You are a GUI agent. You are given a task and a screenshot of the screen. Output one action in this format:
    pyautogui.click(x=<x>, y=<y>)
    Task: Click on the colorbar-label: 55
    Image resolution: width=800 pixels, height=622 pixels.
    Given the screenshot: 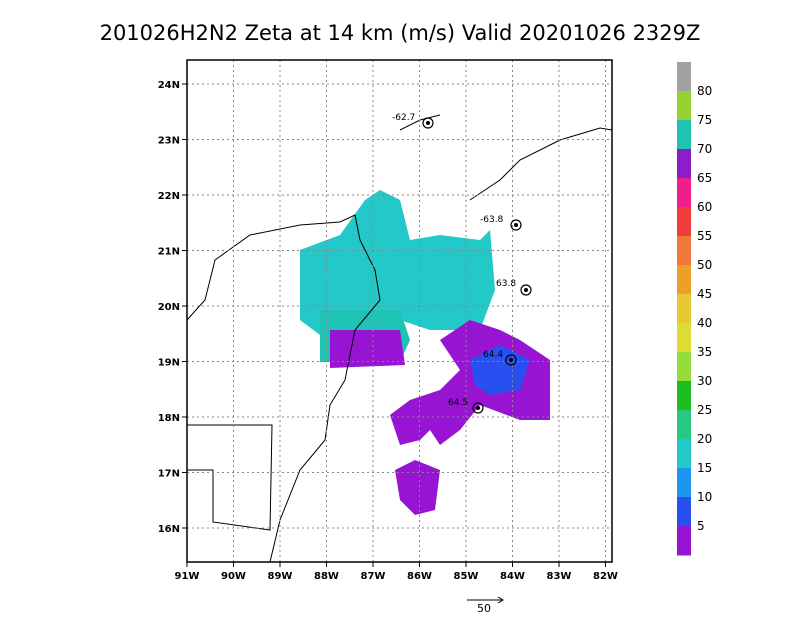 What is the action you would take?
    pyautogui.click(x=704, y=236)
    